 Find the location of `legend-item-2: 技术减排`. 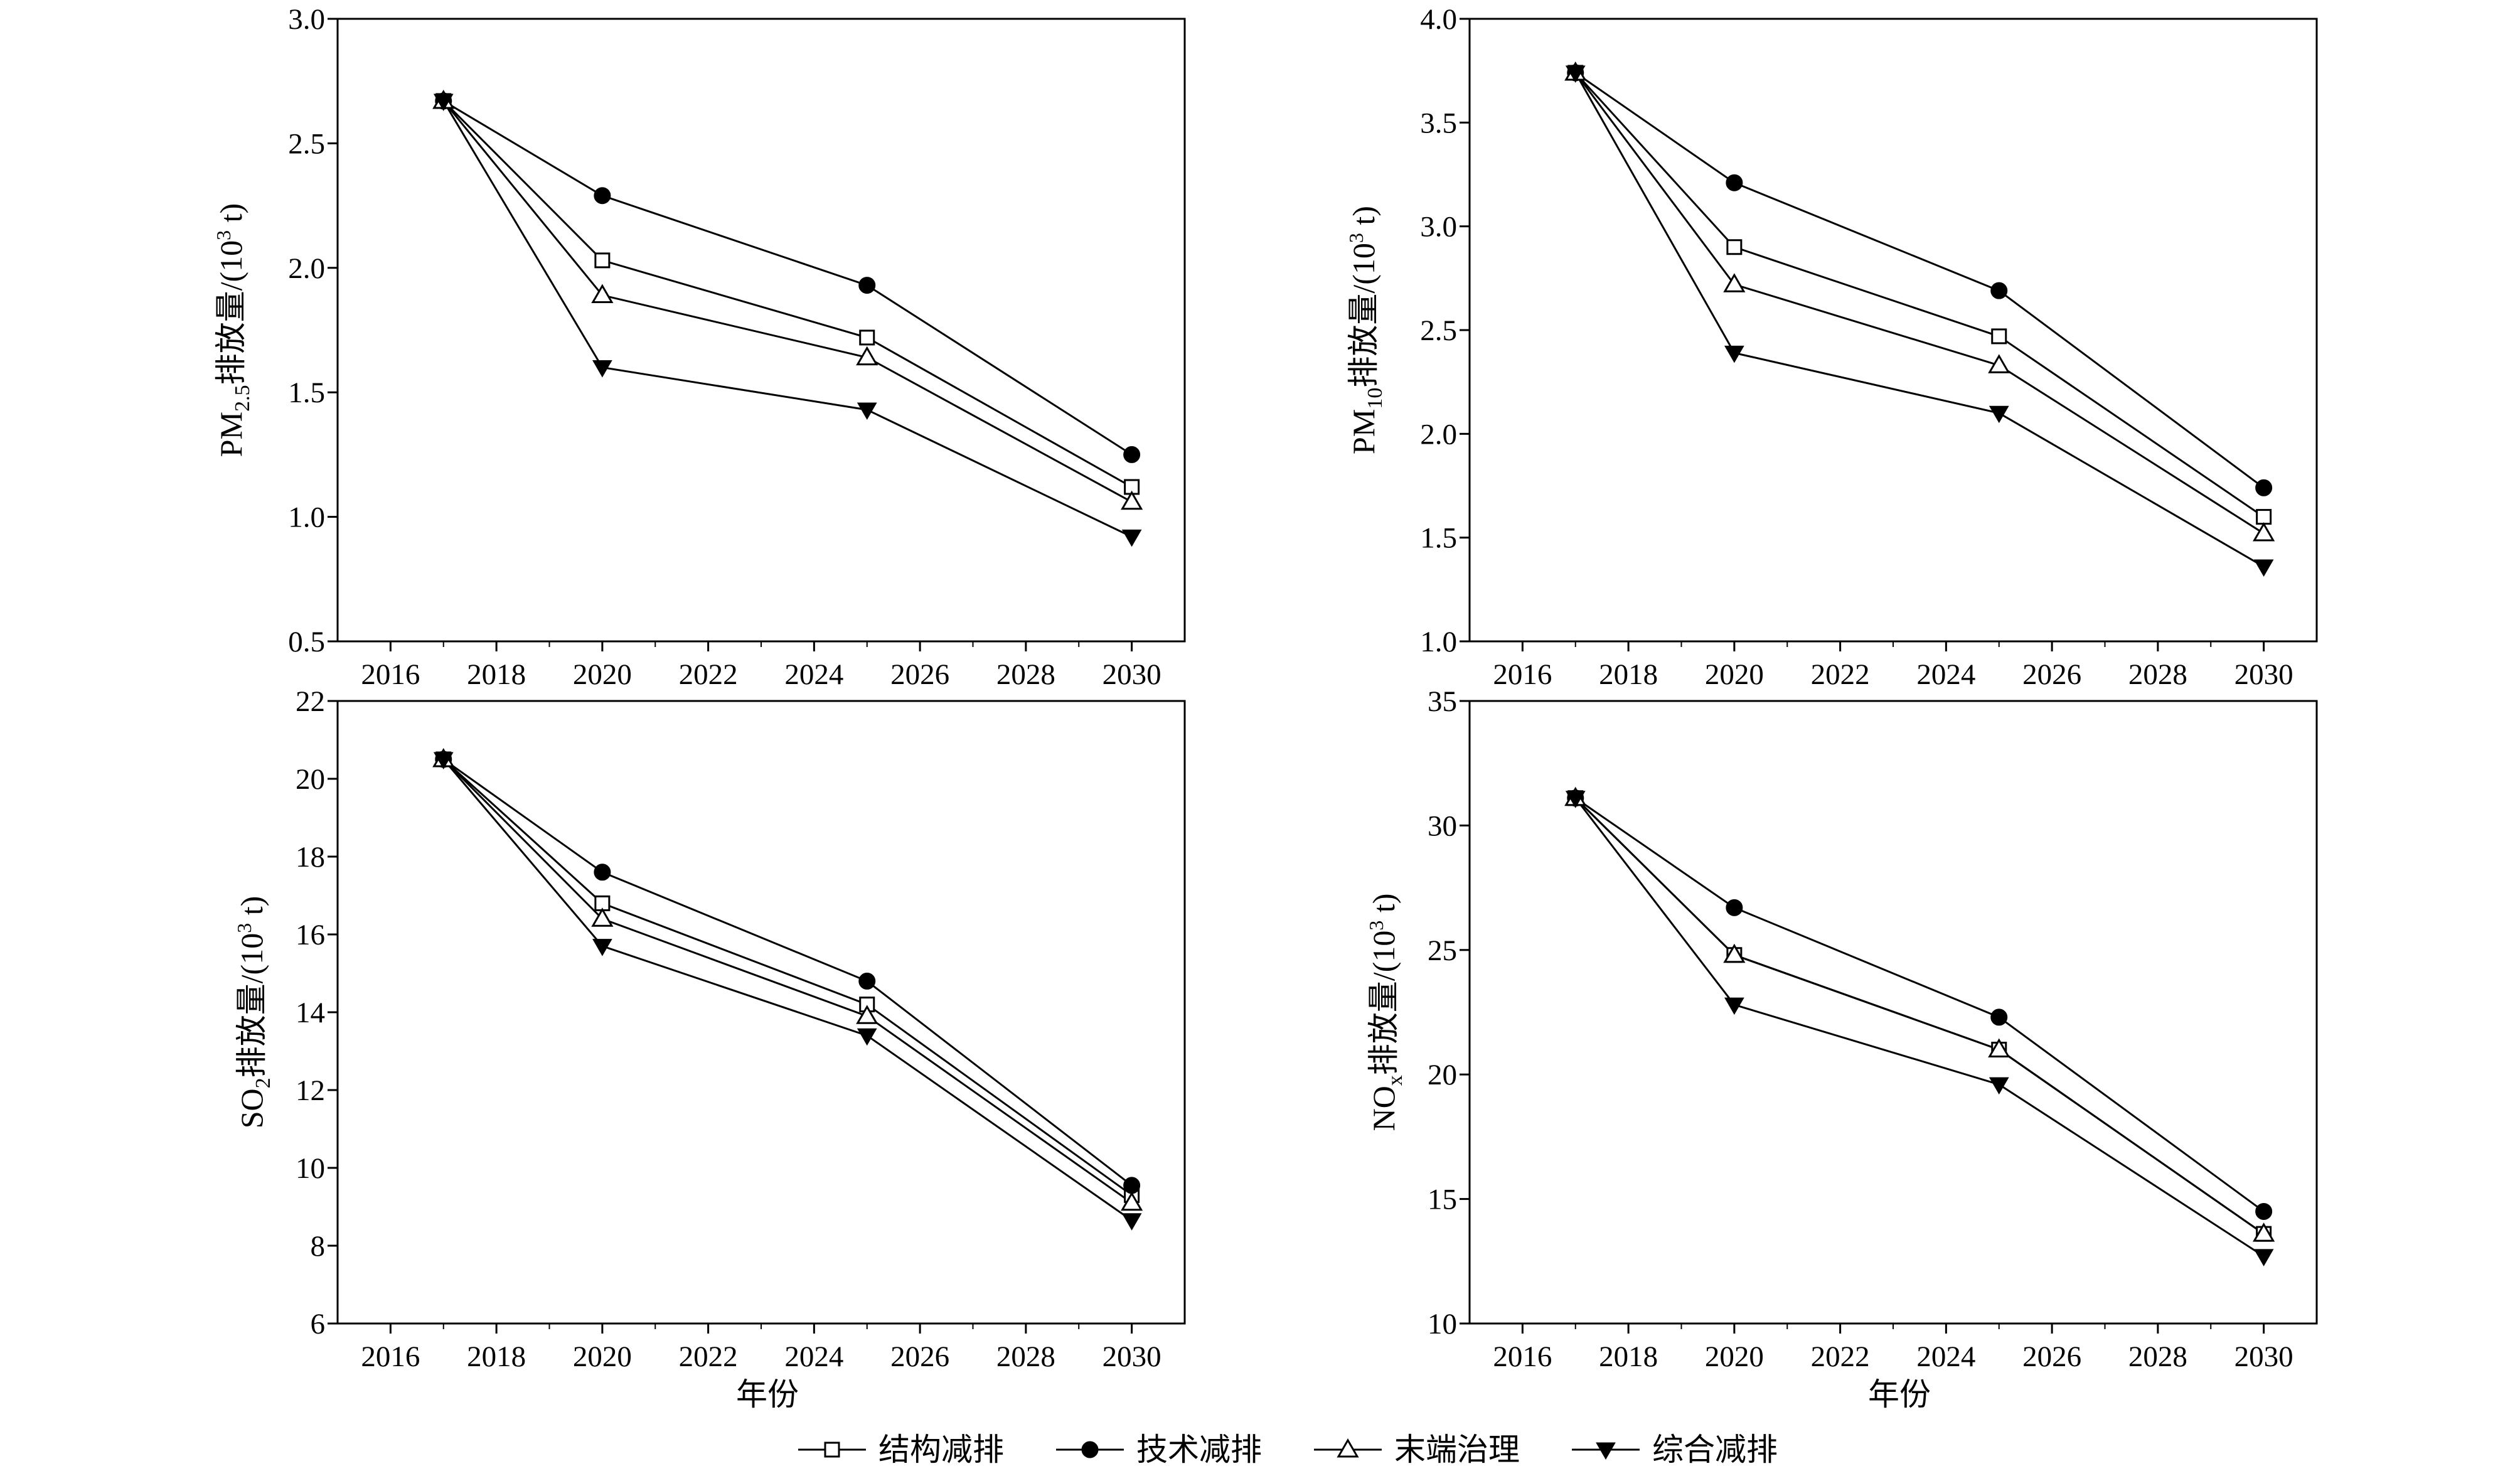

legend-item-2: 技术减排 is located at coordinates (1159, 1449).